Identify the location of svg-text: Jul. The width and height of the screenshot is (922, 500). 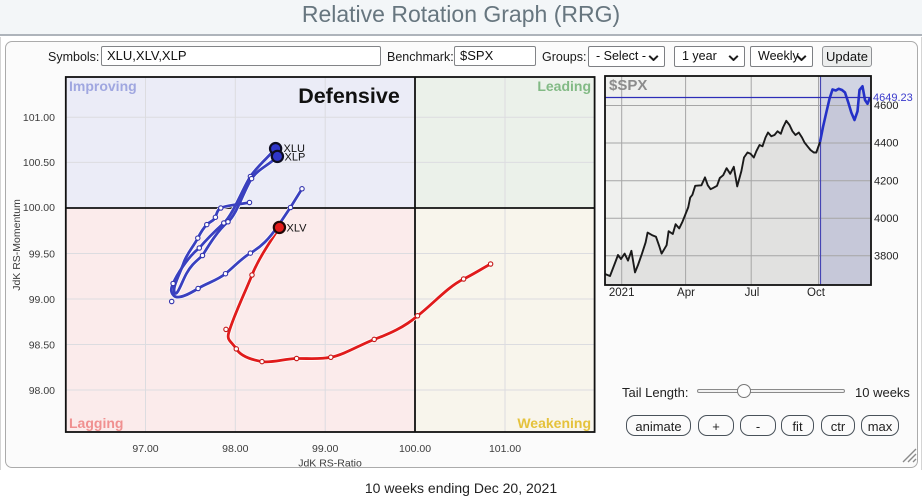
(752, 293).